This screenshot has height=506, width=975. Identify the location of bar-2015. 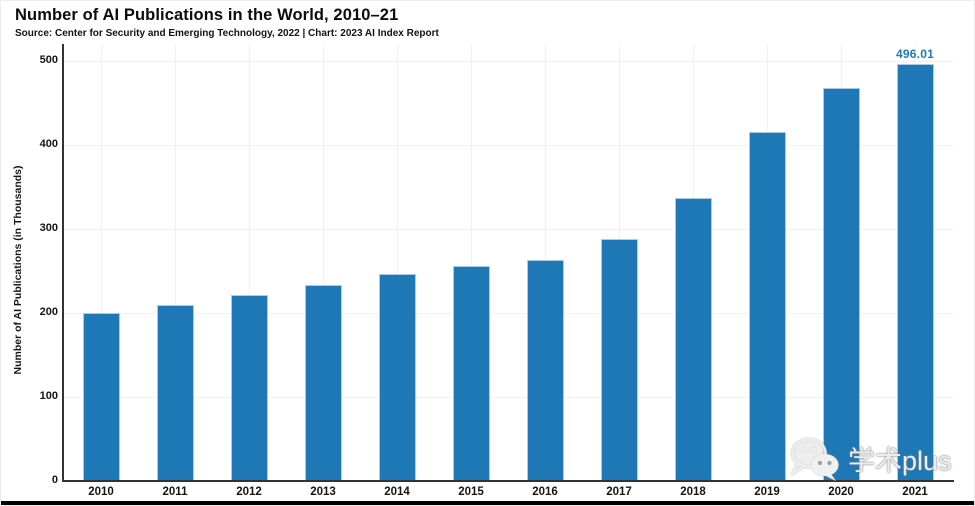
(471, 373).